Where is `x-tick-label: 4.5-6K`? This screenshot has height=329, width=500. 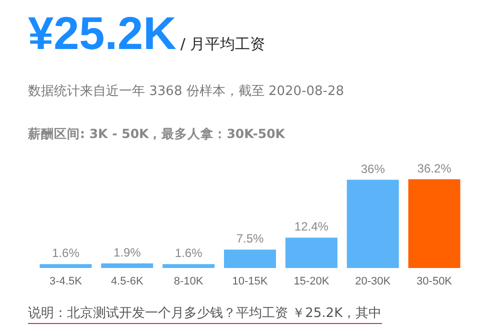 x-tick-label: 4.5-6K is located at coordinates (127, 282).